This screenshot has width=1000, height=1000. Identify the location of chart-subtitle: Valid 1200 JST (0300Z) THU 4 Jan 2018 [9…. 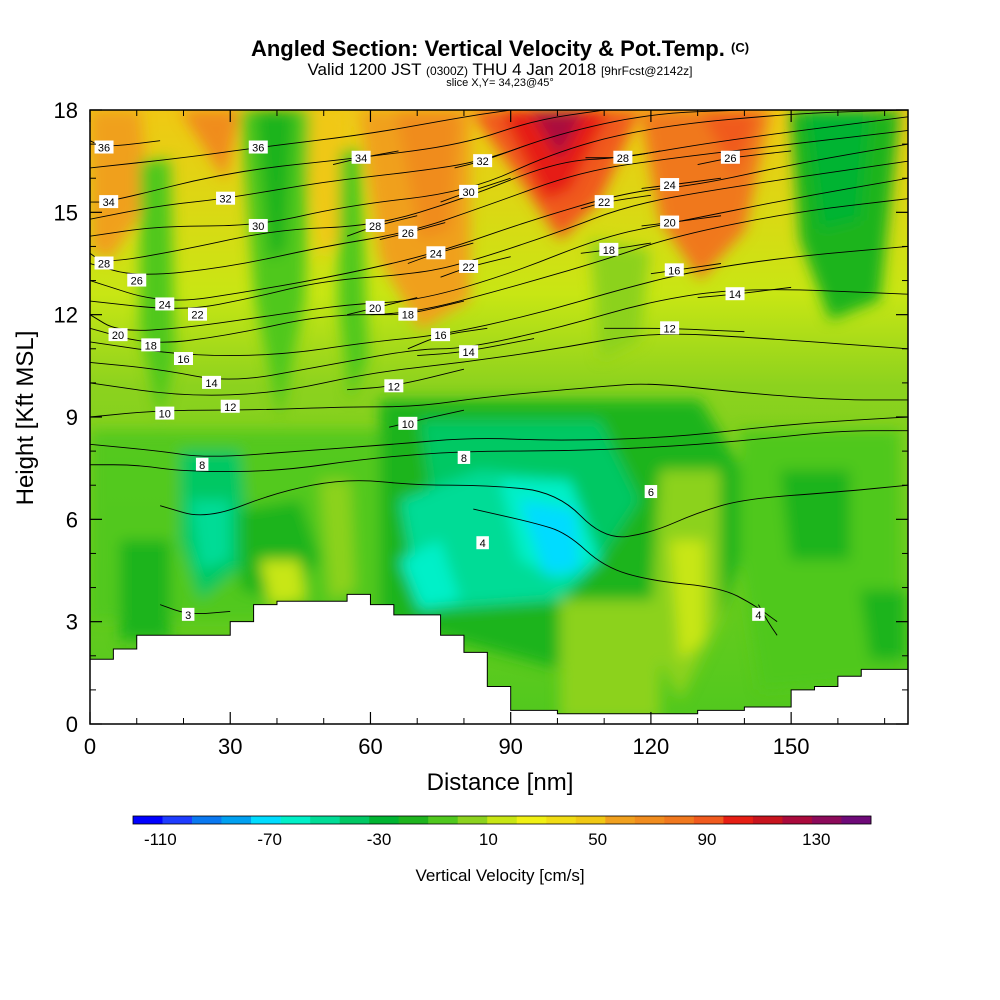
(500, 70).